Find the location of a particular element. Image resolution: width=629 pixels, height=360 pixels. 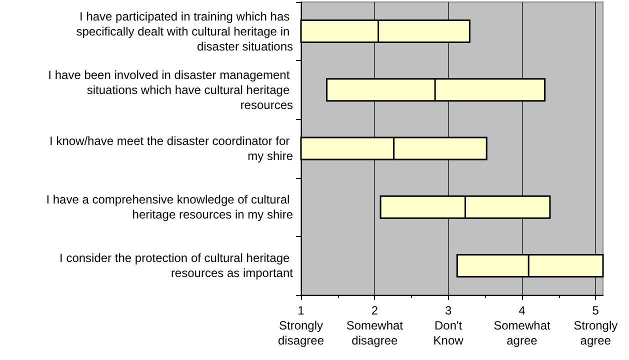

x-tick-label: 2 Somewhat disagree is located at coordinates (375, 326).